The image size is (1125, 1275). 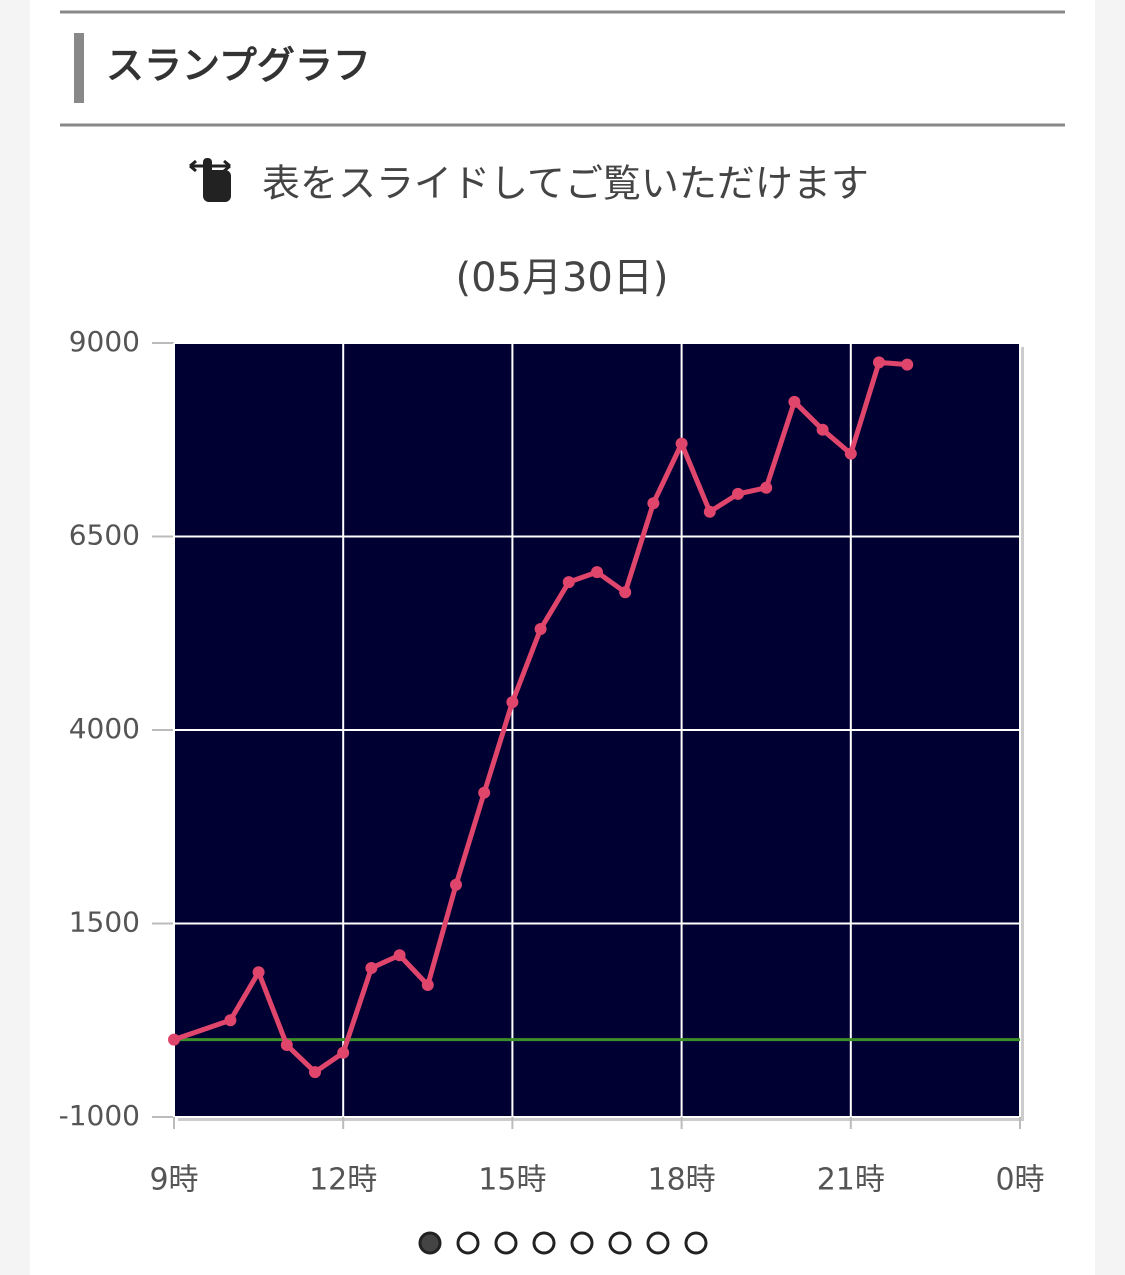 What do you see at coordinates (238, 66) in the screenshot?
I see `section-title: スランプグラフ` at bounding box center [238, 66].